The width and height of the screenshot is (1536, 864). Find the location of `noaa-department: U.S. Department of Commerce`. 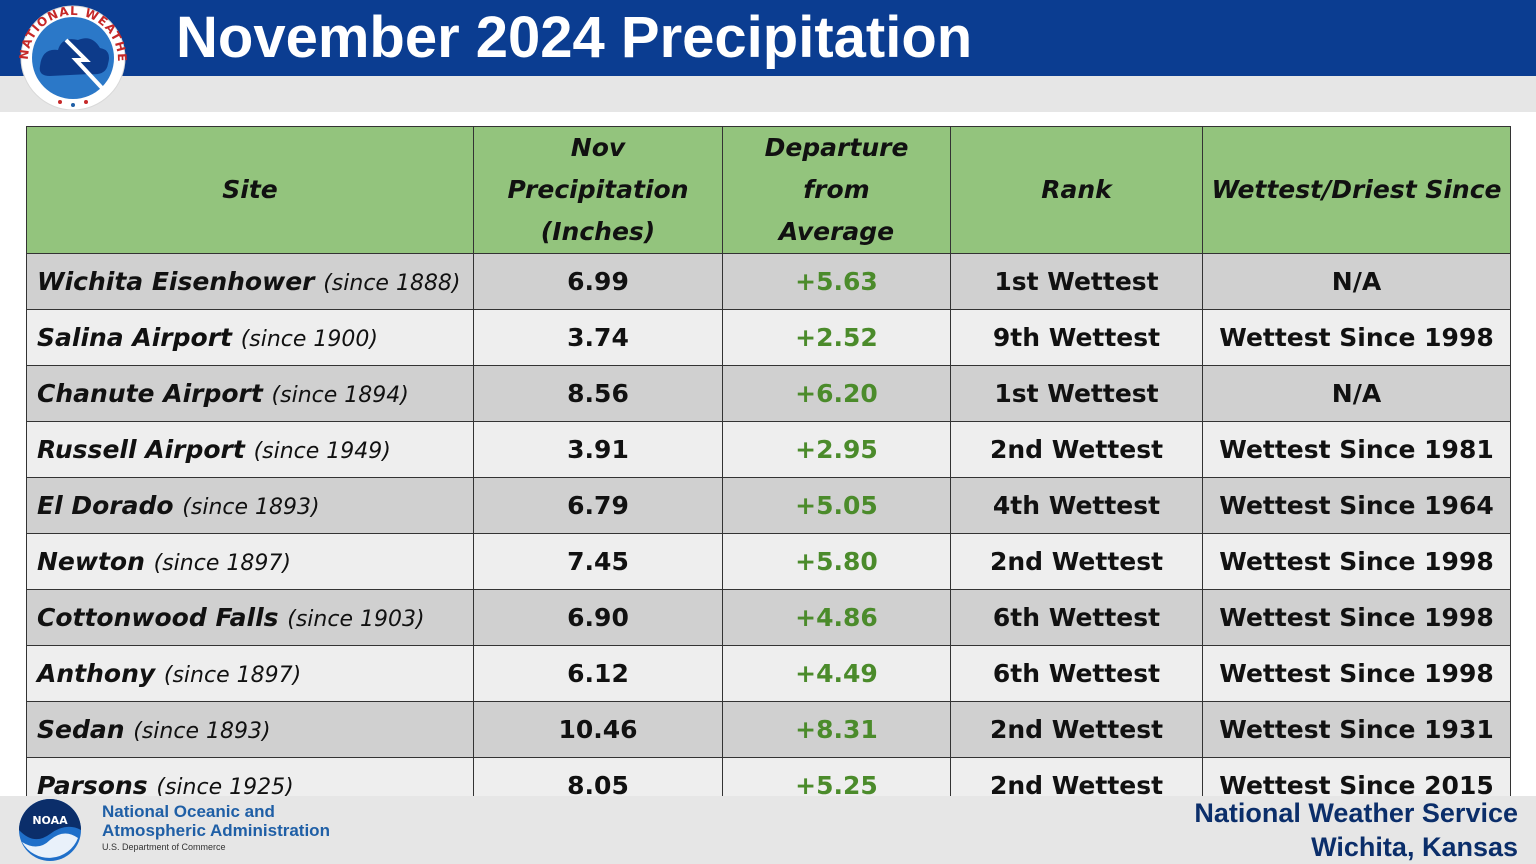

noaa-department: U.S. Department of Commerce is located at coordinates (164, 847).